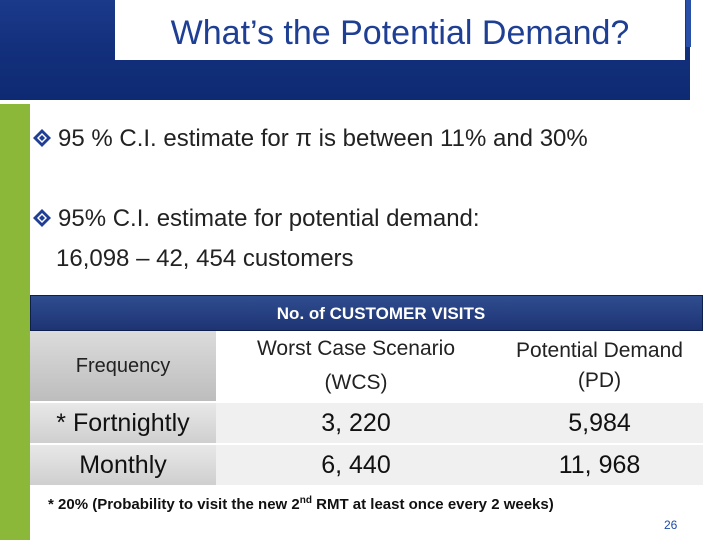 This screenshot has width=720, height=540. What do you see at coordinates (356, 422) in the screenshot?
I see `cell-wcs: 3, 220` at bounding box center [356, 422].